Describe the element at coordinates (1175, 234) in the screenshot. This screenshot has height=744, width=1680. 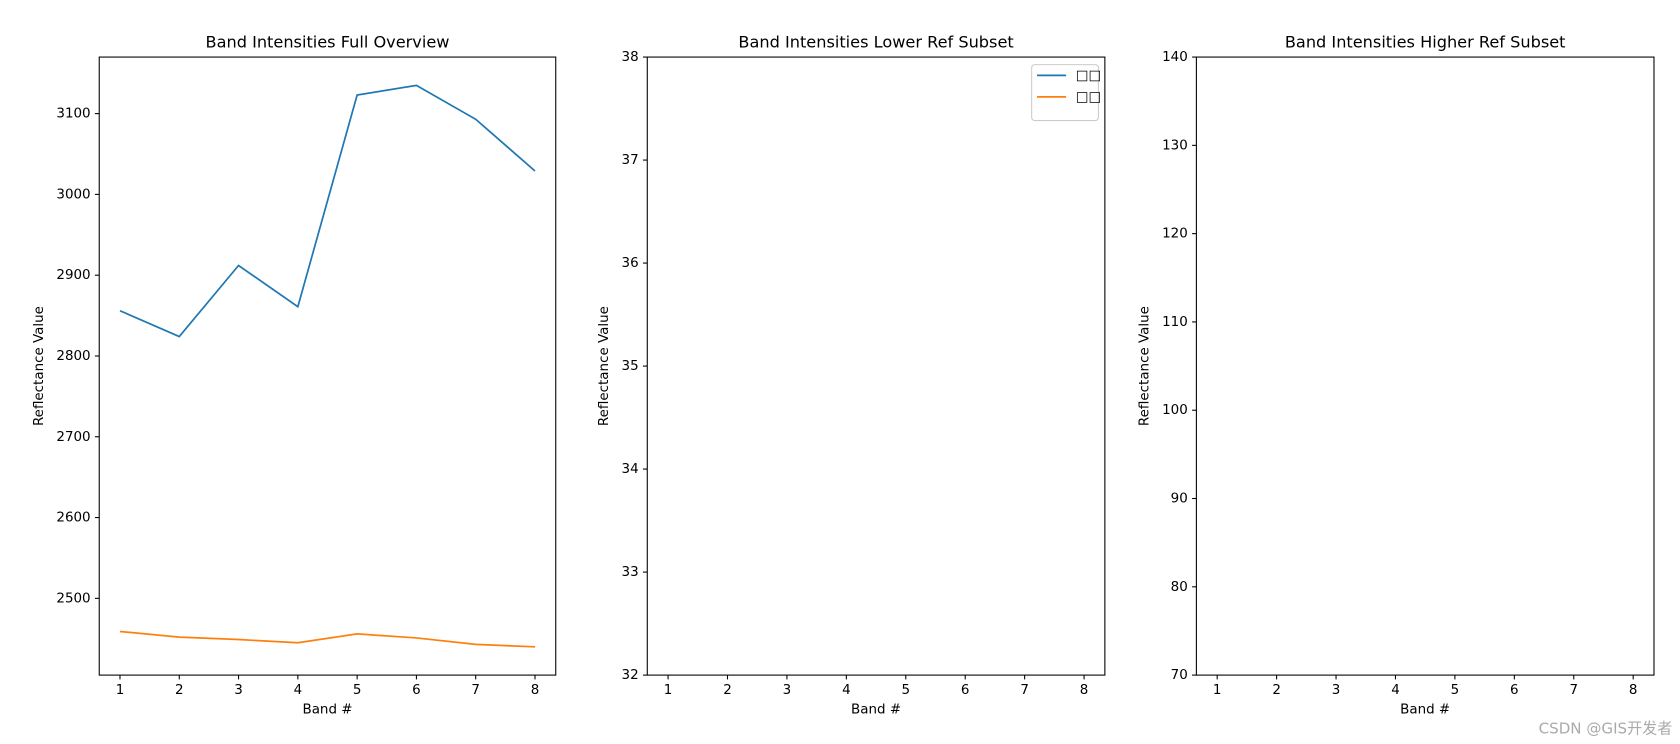
I see `y-tick-label: 120` at that location.